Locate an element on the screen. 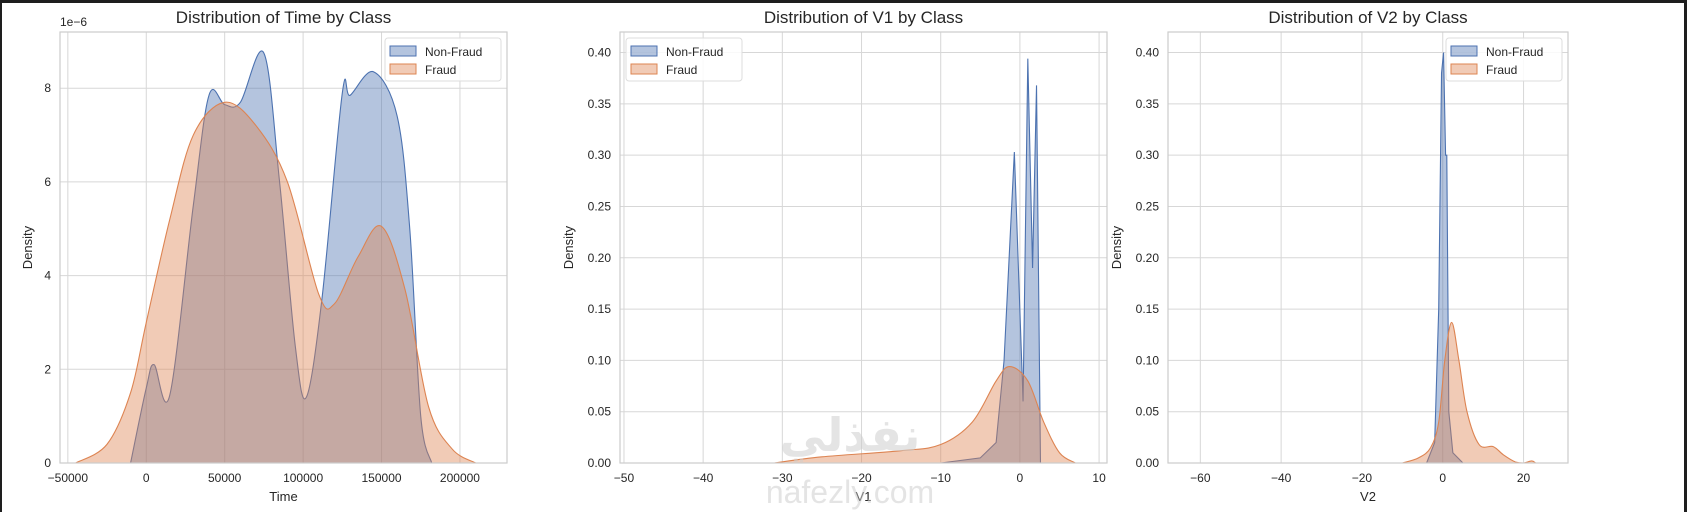  y-tick-label: 0 is located at coordinates (47, 463).